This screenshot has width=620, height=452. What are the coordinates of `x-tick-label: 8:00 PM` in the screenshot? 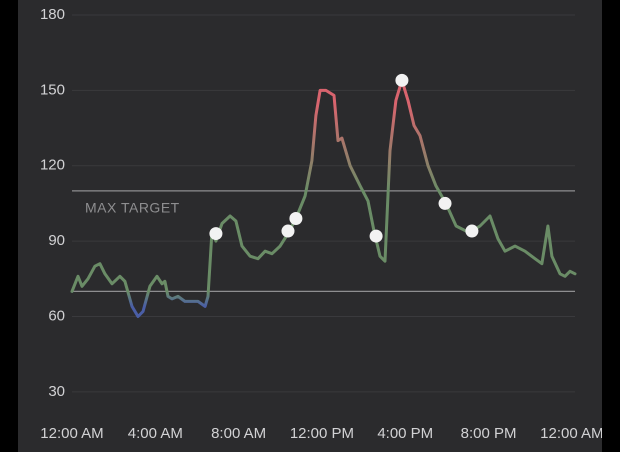 It's located at (489, 433).